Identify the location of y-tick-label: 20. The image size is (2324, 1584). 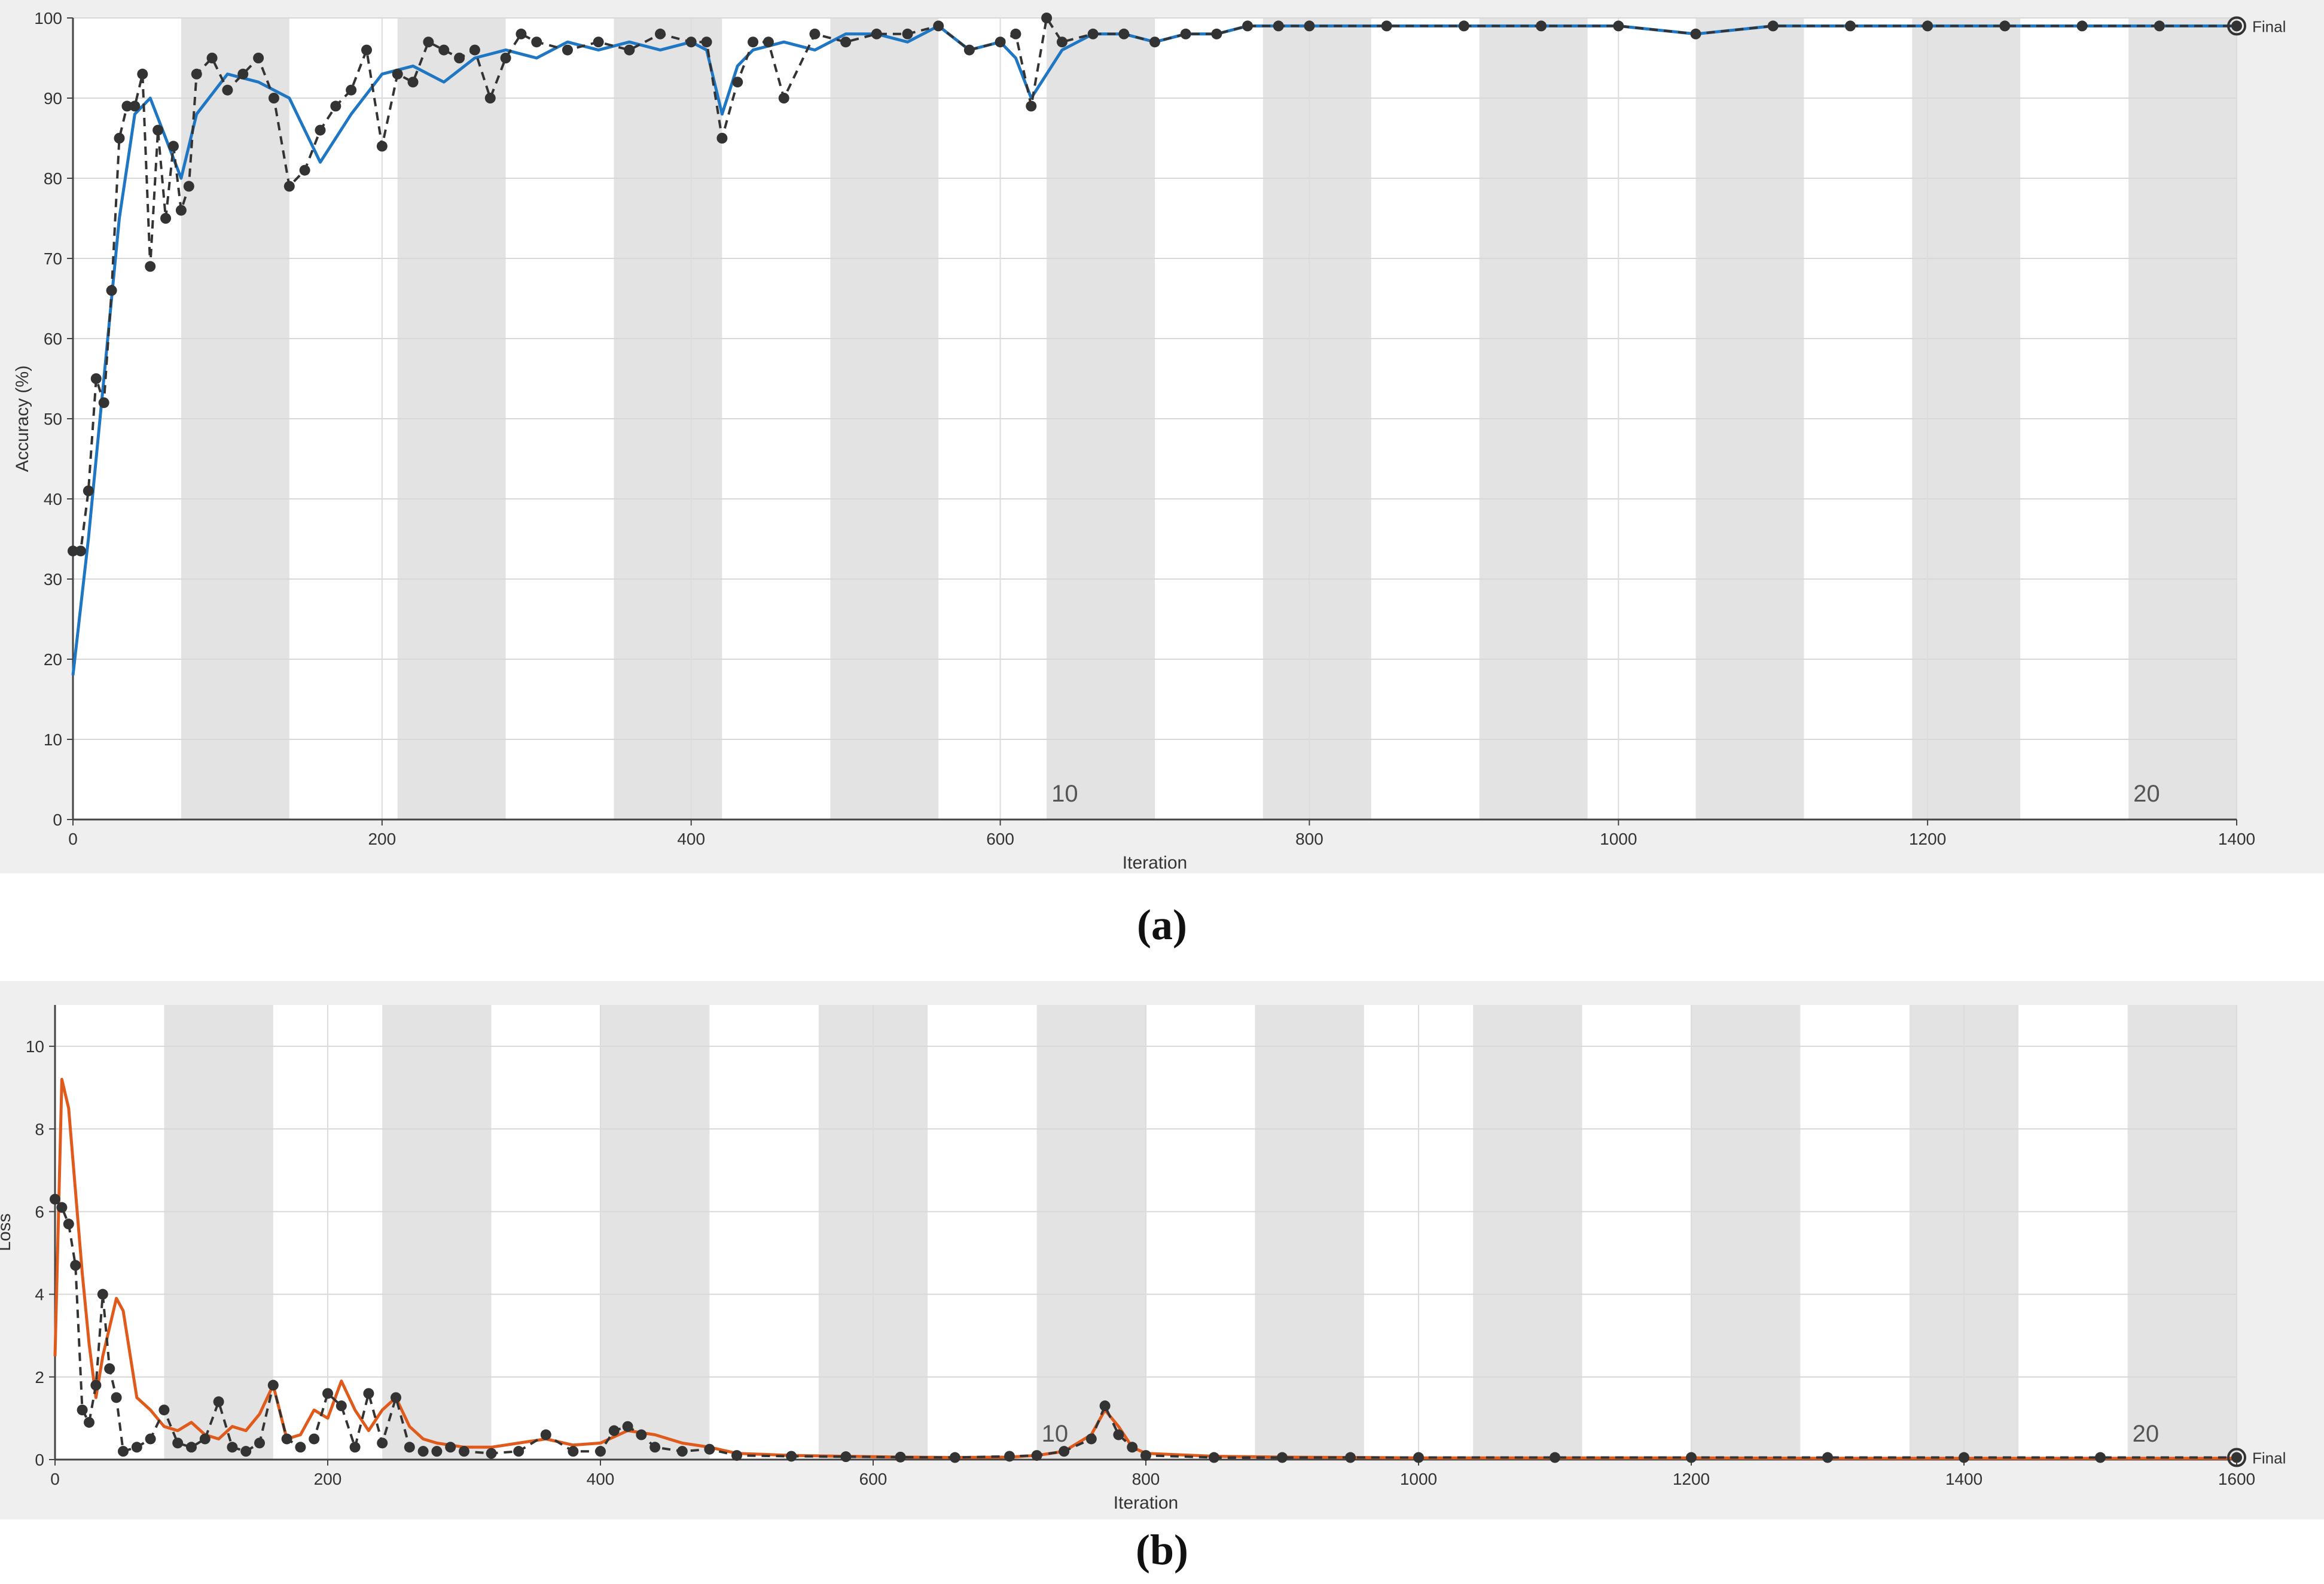
(53, 660).